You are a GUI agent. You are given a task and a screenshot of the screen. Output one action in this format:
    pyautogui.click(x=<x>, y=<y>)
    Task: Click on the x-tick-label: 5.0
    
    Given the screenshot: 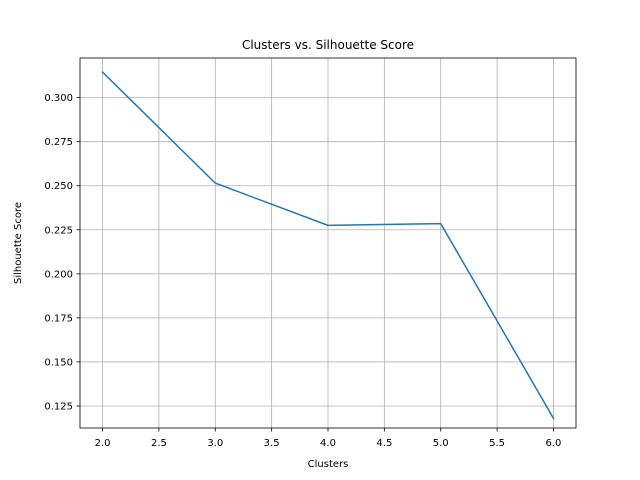 What is the action you would take?
    pyautogui.click(x=441, y=443)
    